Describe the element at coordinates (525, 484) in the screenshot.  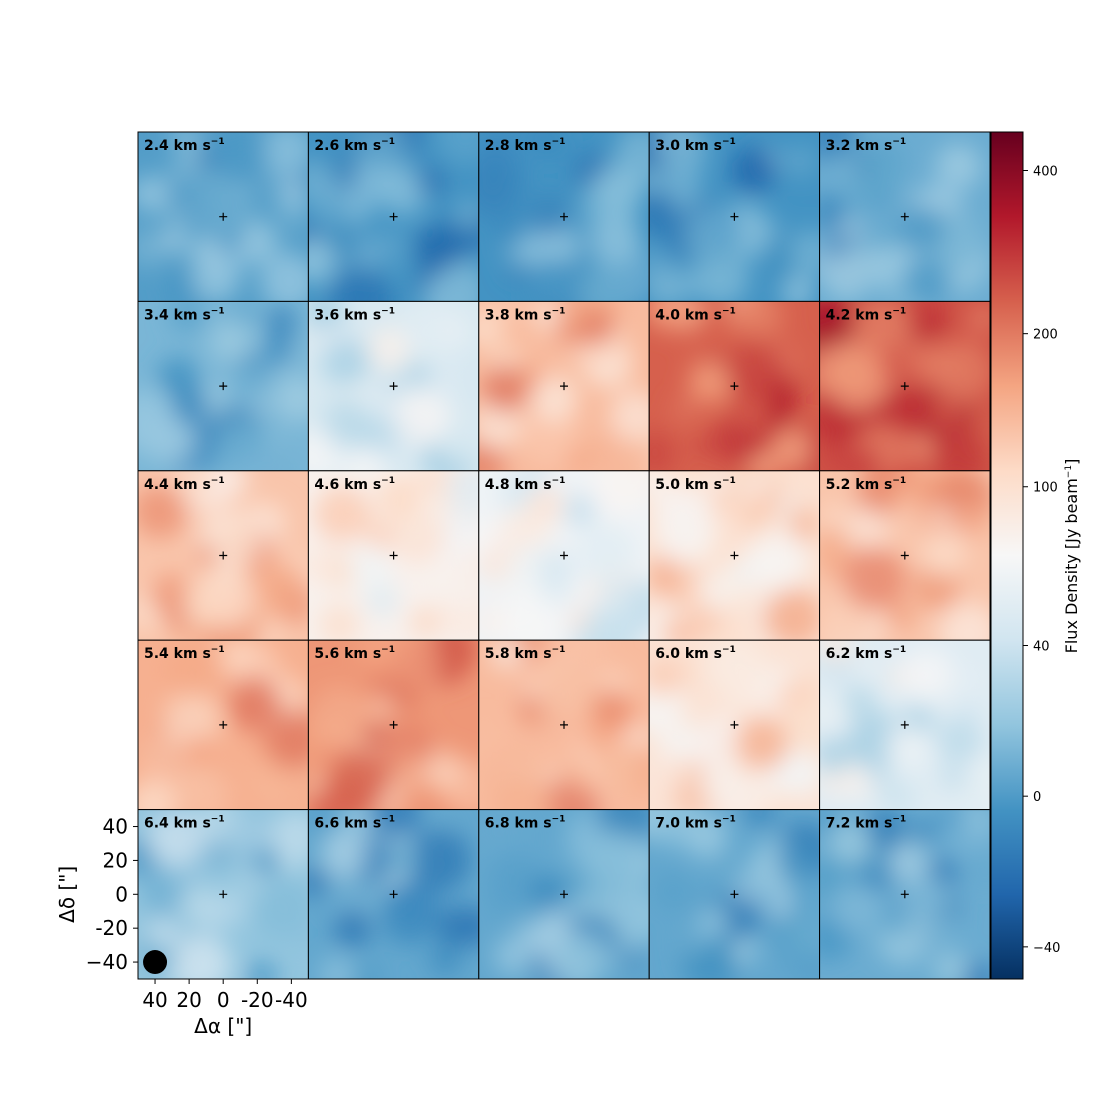
I see `velocity-label: 4.8 km s−1` at that location.